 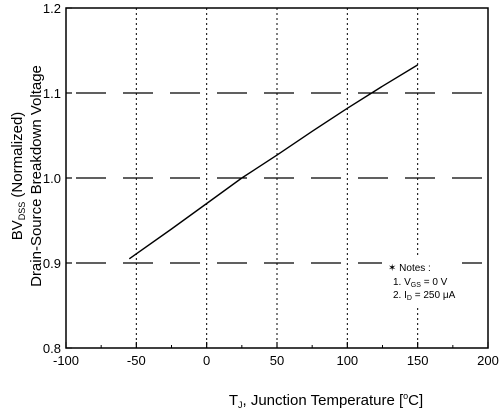 What do you see at coordinates (66, 360) in the screenshot?
I see `x-tick-label: -100` at bounding box center [66, 360].